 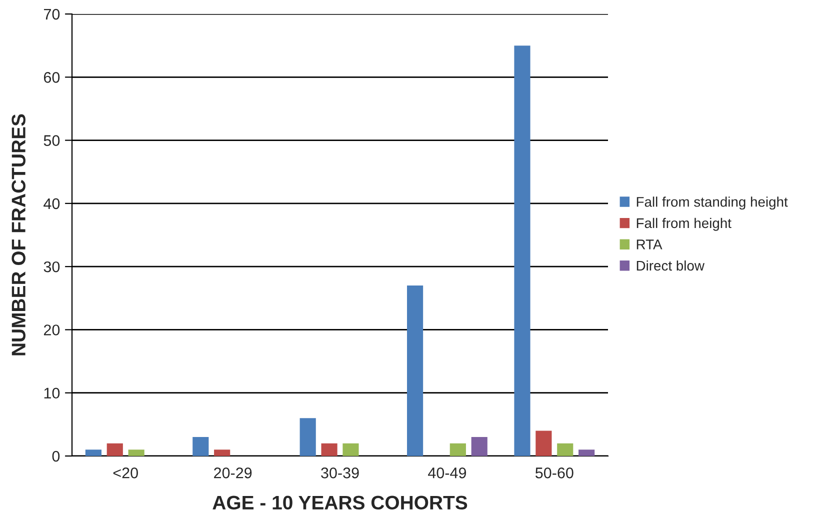 I want to click on y-axis-title: NUMBER OF FRACTURES, so click(x=19, y=235).